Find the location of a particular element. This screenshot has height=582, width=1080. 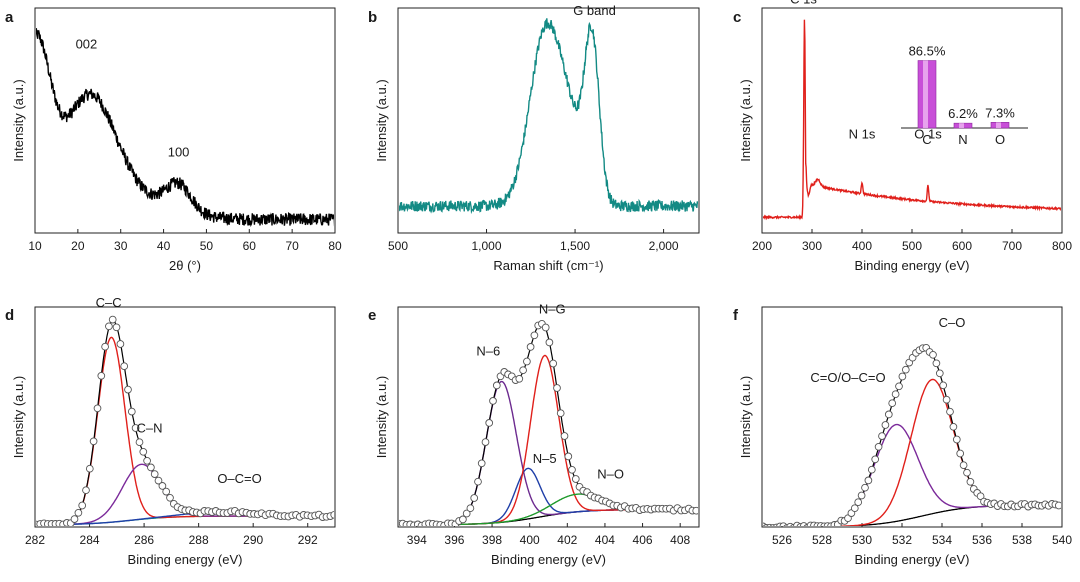

x-tick-label-c: 500 is located at coordinates (912, 246).